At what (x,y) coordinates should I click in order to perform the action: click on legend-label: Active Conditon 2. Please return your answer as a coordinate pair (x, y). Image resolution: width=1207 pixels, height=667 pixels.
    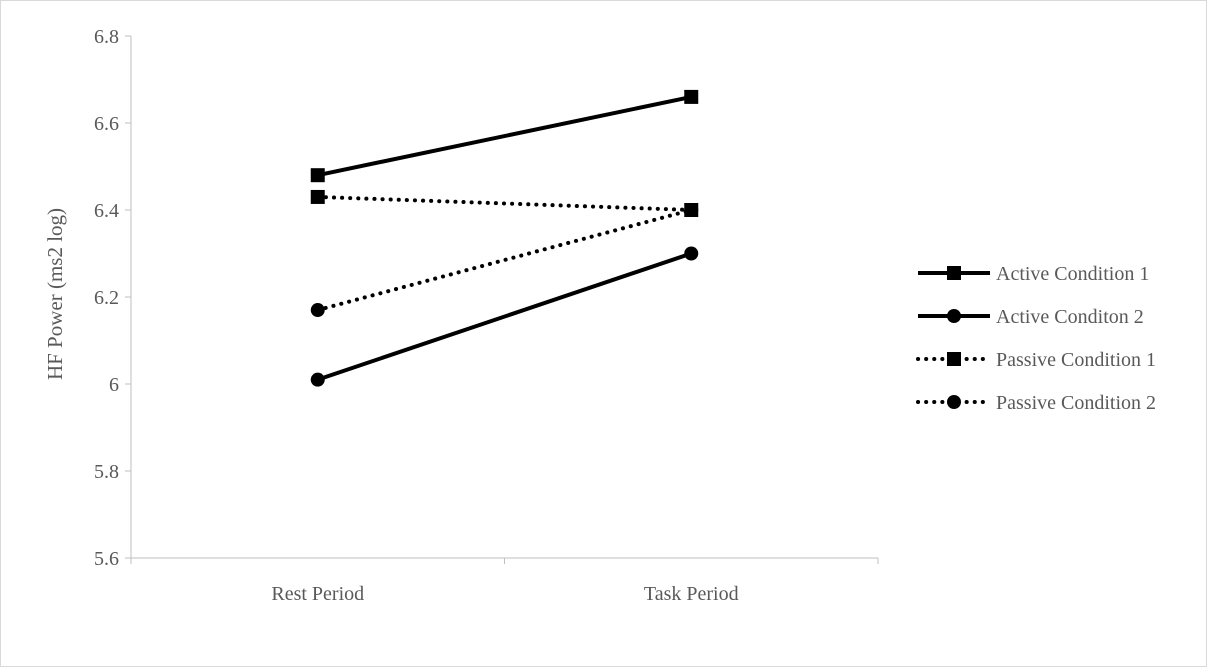
    Looking at the image, I should click on (1070, 317).